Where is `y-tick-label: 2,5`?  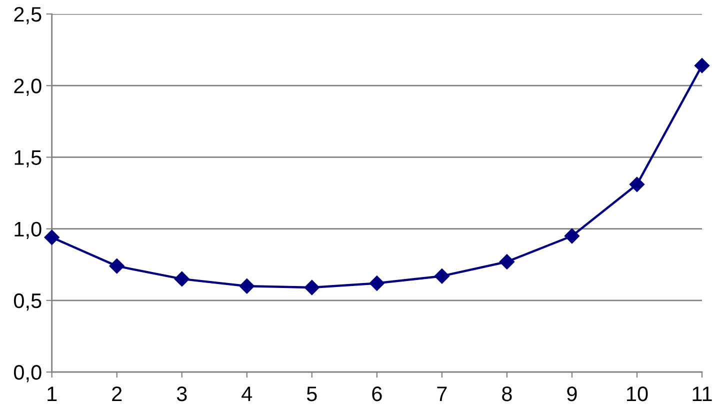
y-tick-label: 2,5 is located at coordinates (28, 15).